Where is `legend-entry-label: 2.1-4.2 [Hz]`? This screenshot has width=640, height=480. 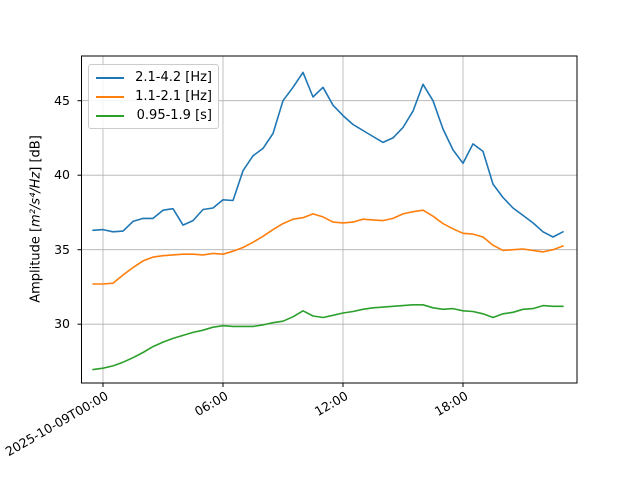 legend-entry-label: 2.1-4.2 [Hz] is located at coordinates (173, 77).